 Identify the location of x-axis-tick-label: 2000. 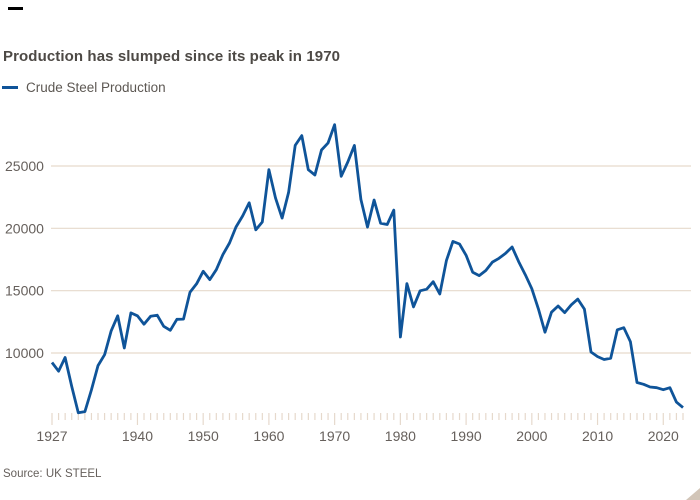
(531, 436).